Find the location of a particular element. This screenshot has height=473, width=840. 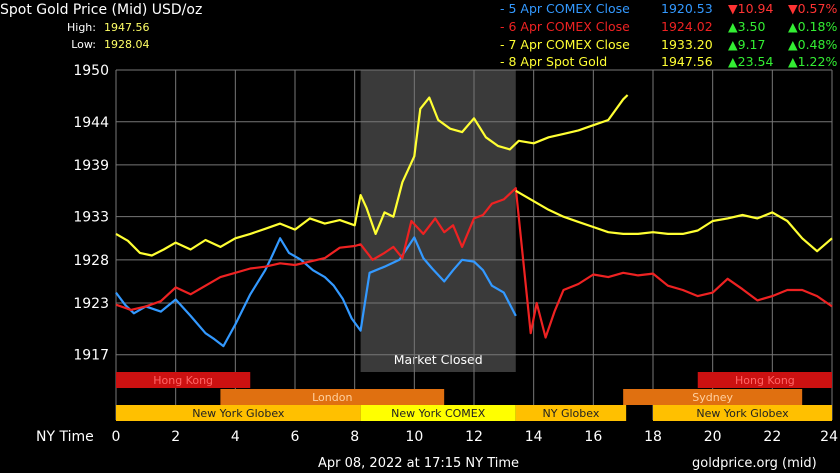

x-tick-label: 10 is located at coordinates (414, 437).